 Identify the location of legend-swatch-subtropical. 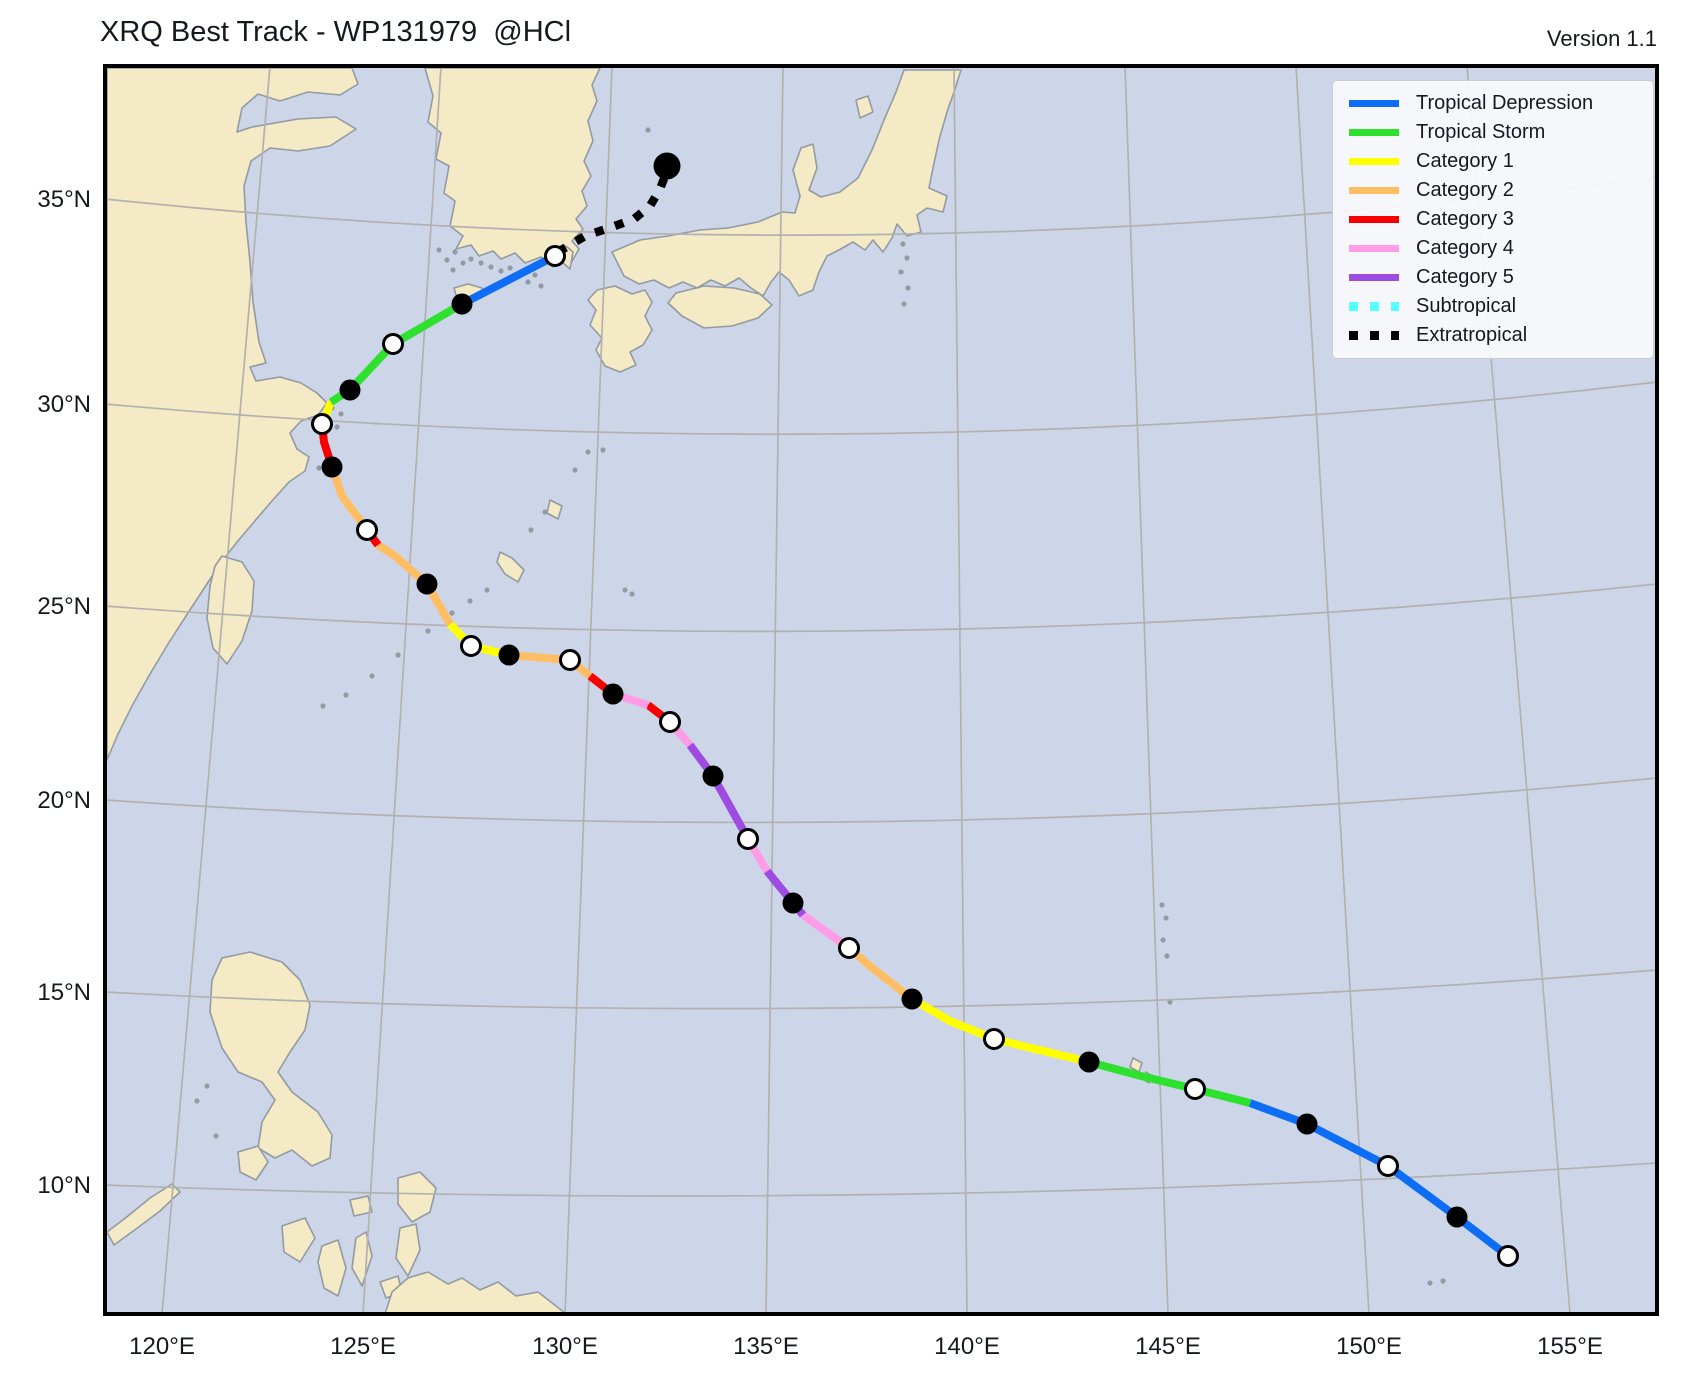
(1374, 306).